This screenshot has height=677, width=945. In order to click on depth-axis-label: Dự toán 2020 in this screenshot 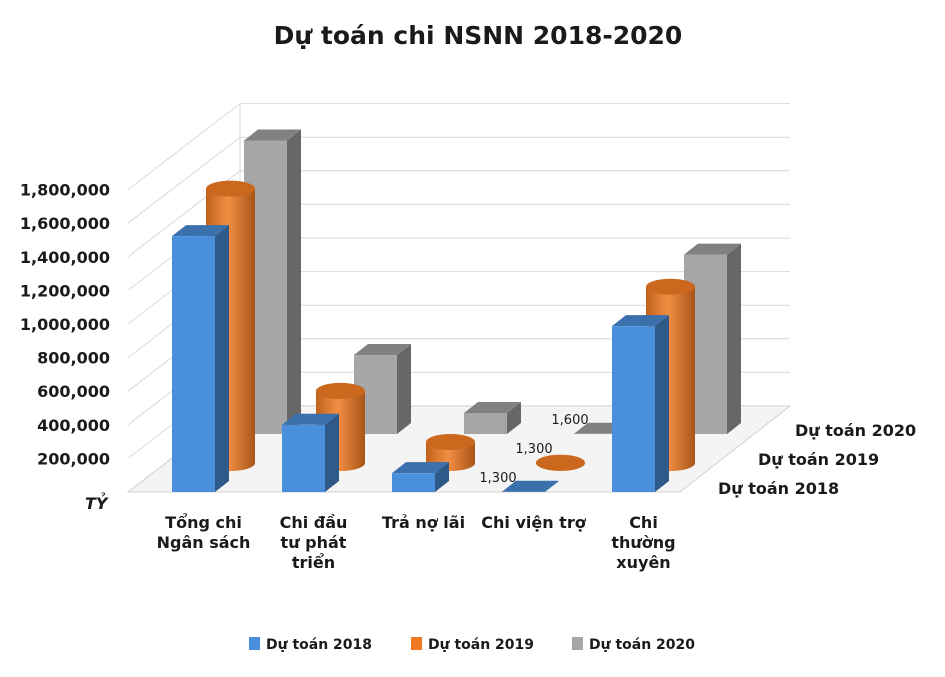, I will do `click(855, 430)`.